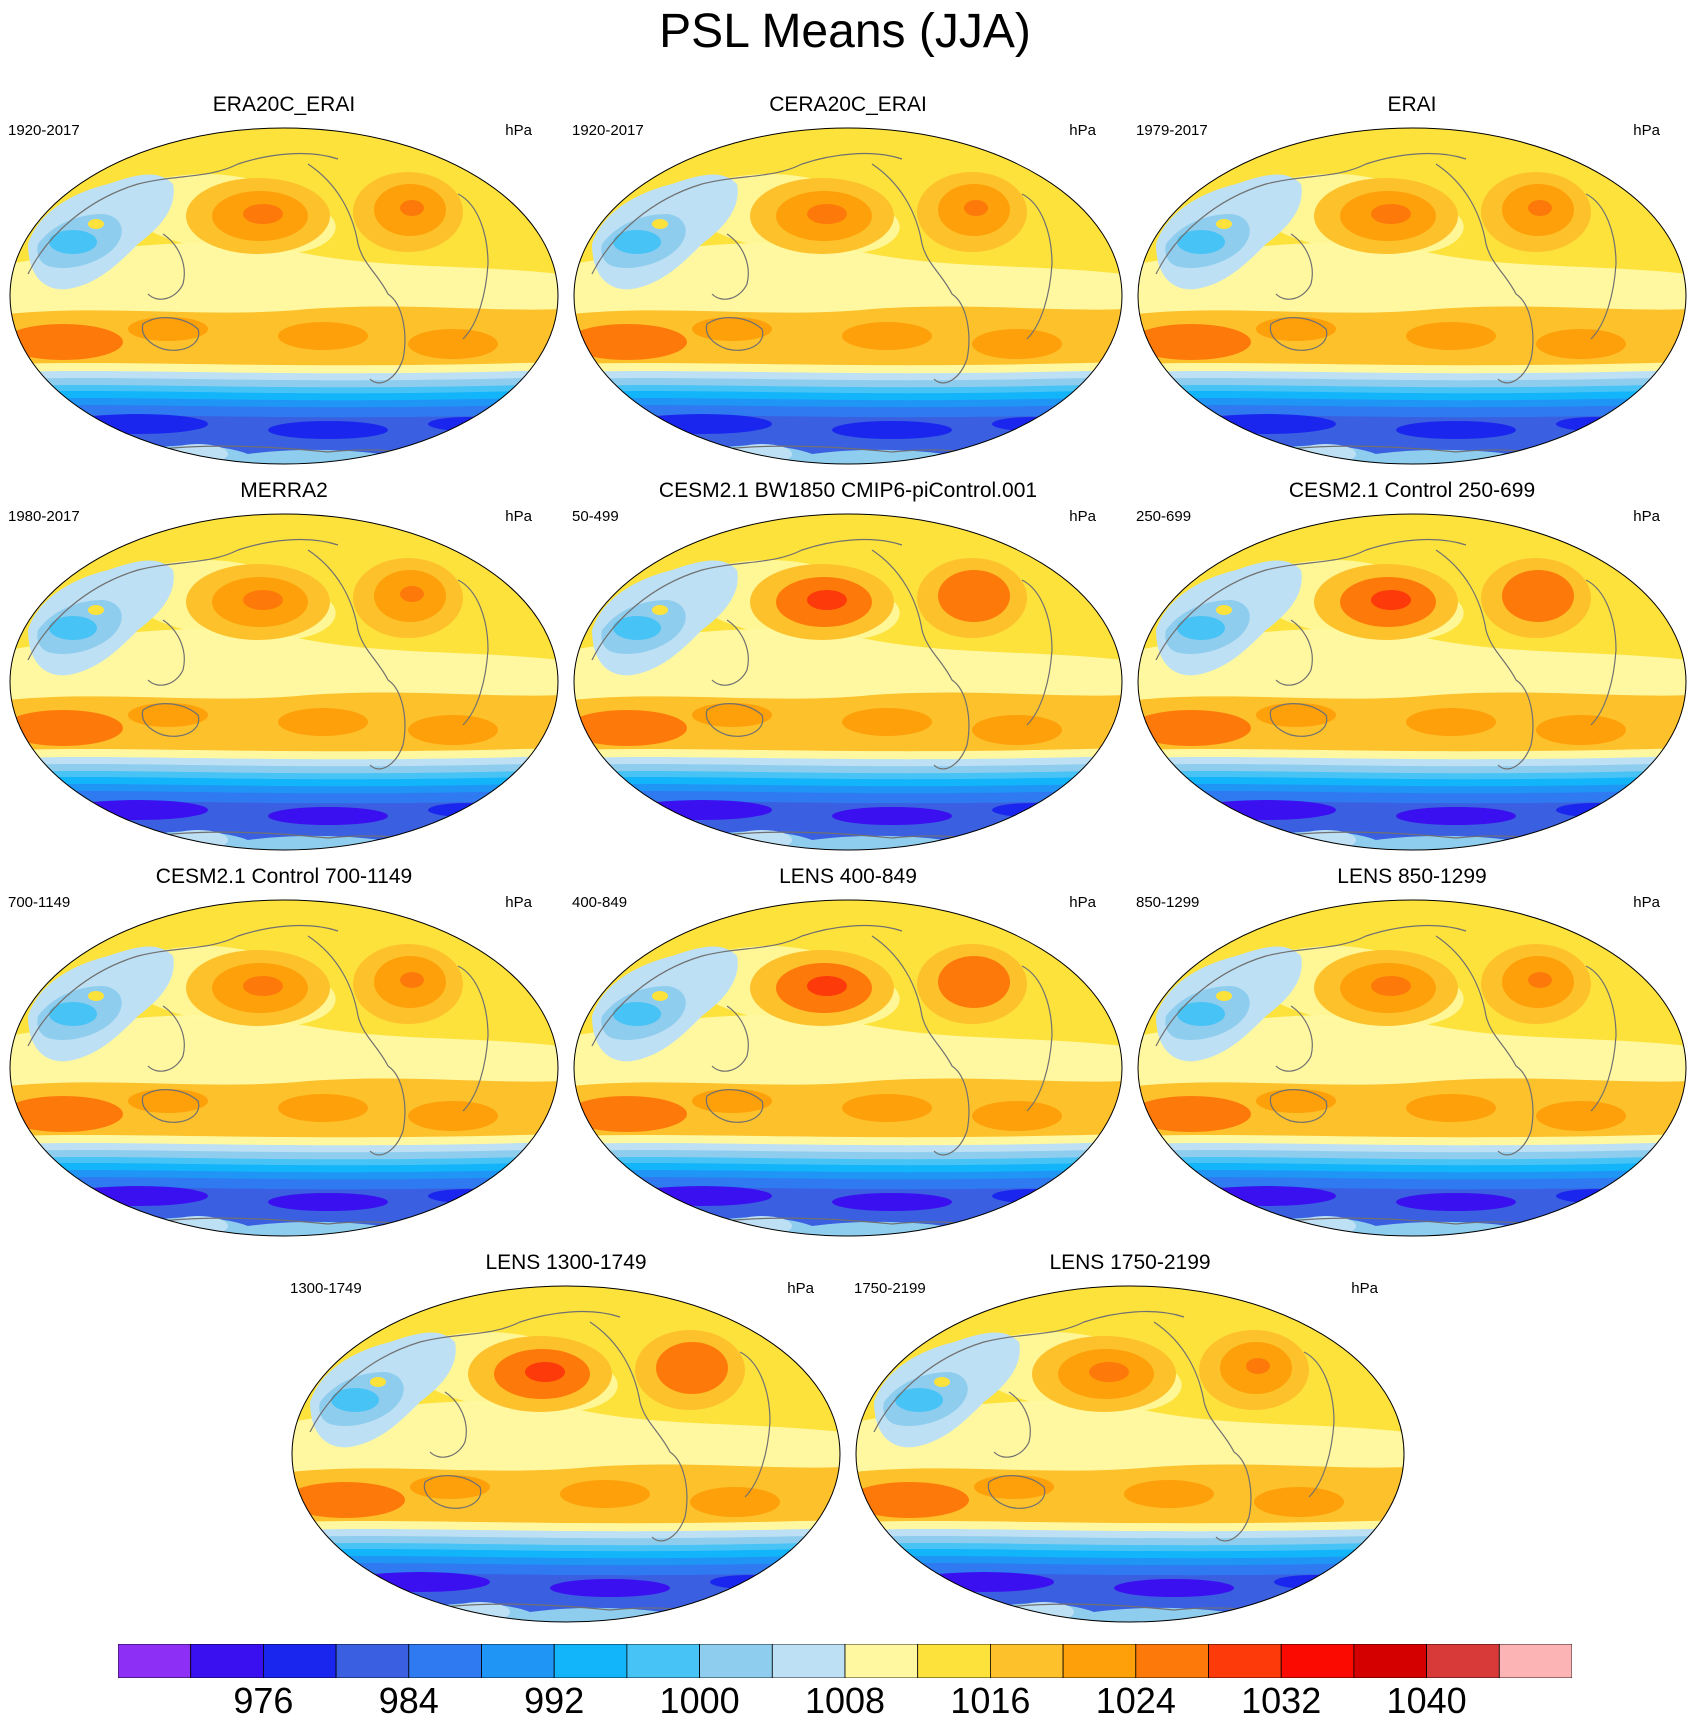  I want to click on colorbar, so click(845, 1661).